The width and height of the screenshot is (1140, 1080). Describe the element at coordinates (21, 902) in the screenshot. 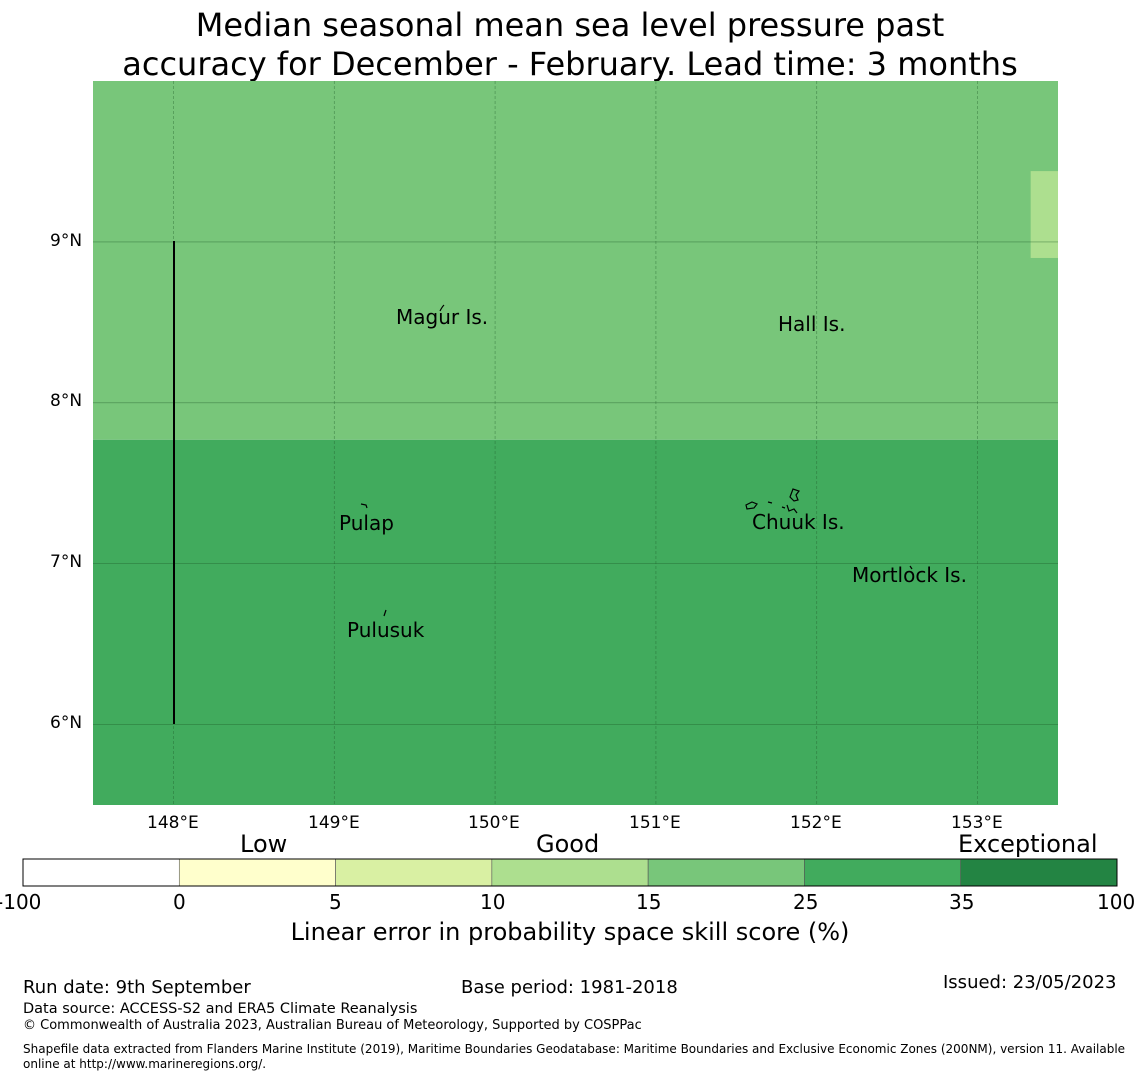

I see `colorbar-tick: -100` at that location.